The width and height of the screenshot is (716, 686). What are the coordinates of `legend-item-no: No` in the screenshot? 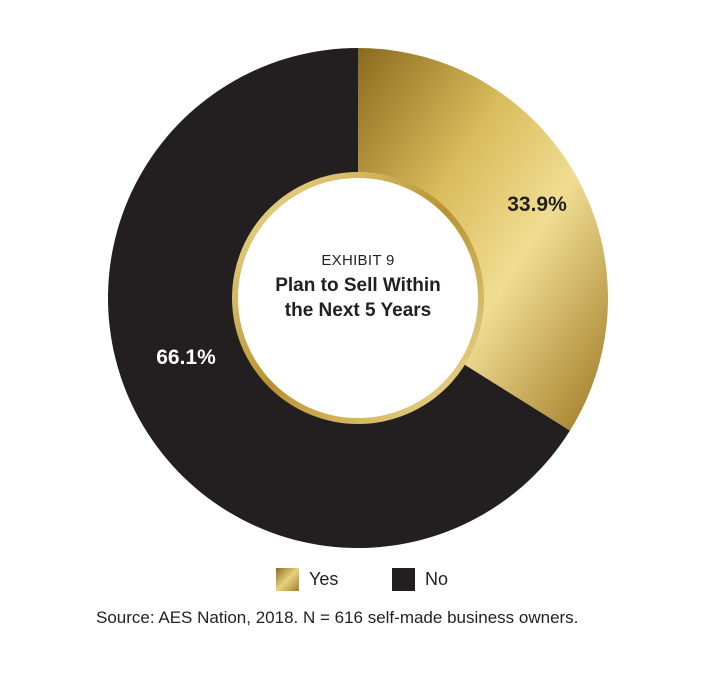 It's located at (420, 579).